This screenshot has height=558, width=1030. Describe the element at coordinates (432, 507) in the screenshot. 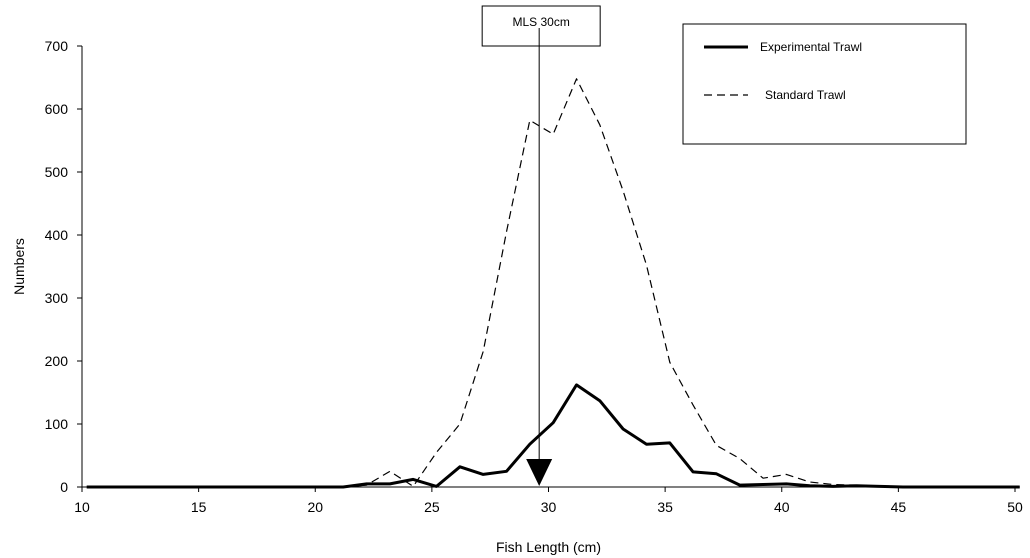

I see `x-tick-label: 25` at that location.